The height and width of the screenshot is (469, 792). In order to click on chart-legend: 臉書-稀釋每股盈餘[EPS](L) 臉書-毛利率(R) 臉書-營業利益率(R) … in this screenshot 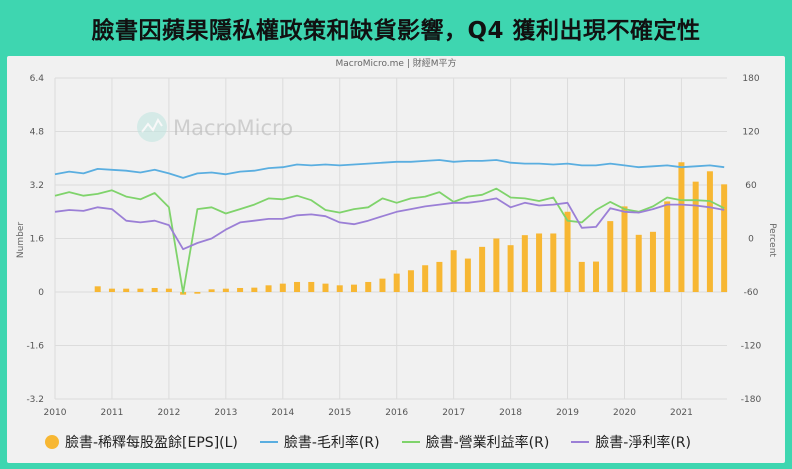, I will do `click(368, 442)`.